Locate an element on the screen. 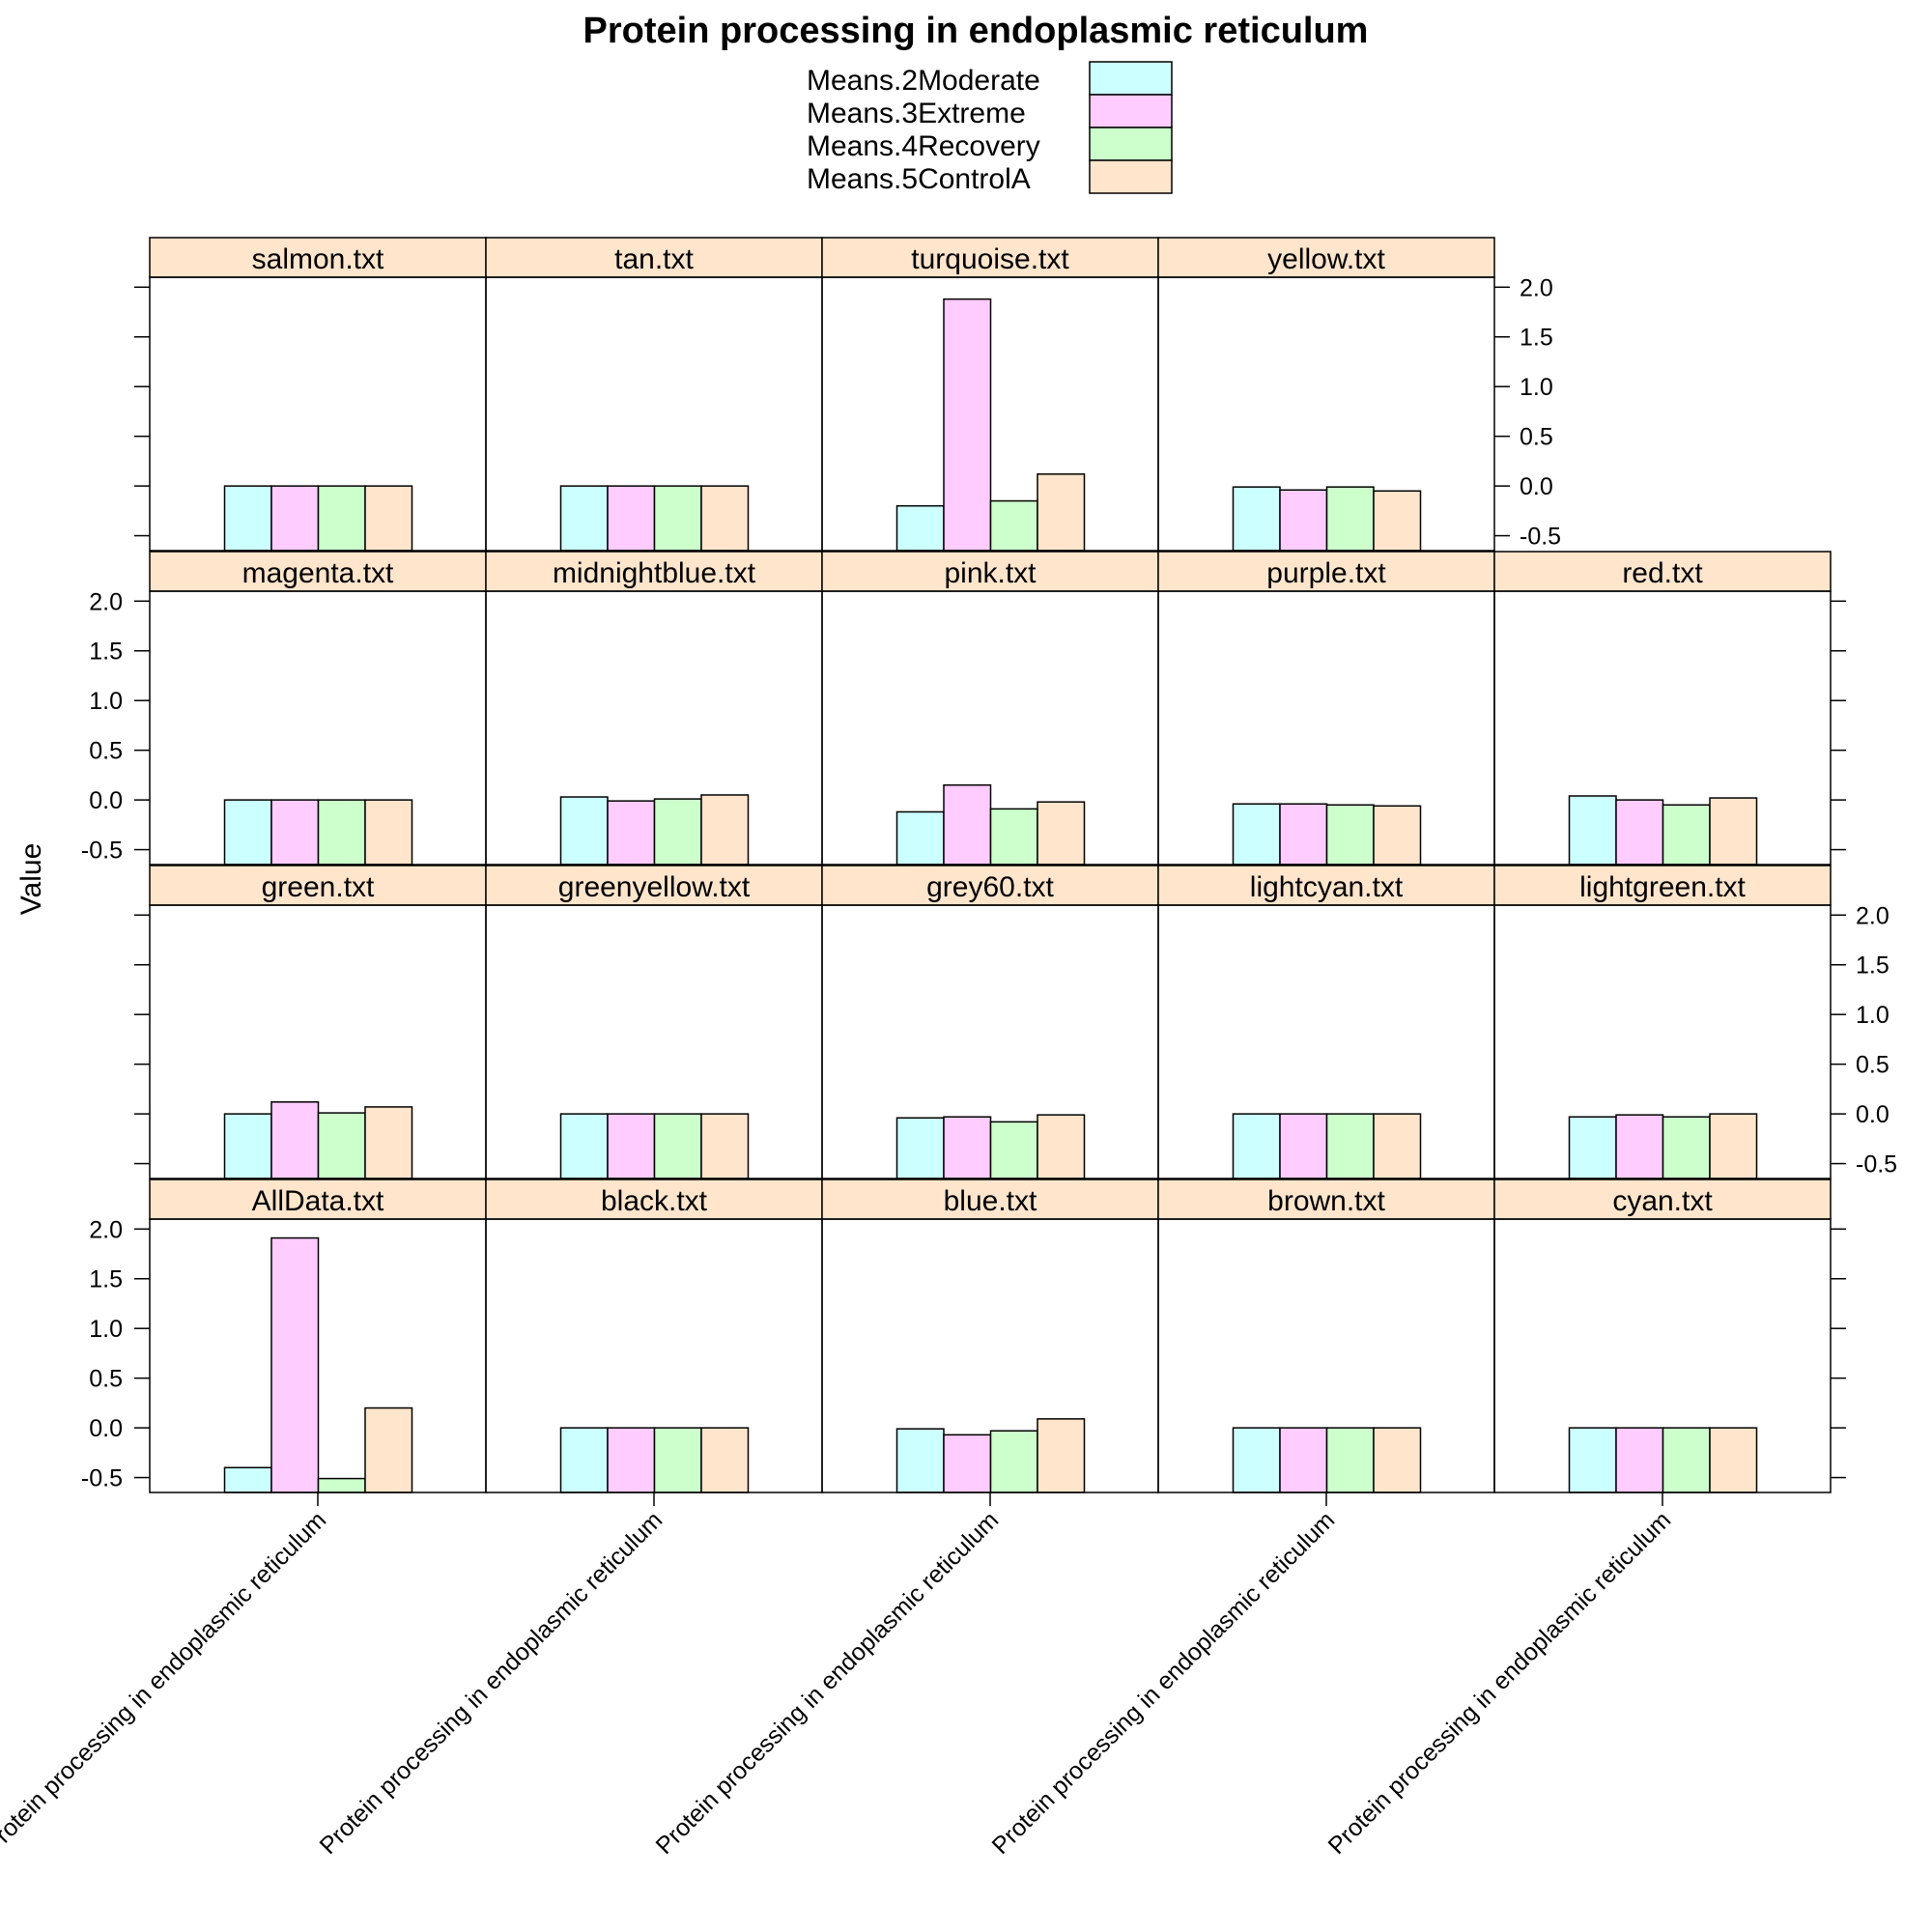 The height and width of the screenshot is (1932, 1932). panel-title: green.txt is located at coordinates (318, 887).